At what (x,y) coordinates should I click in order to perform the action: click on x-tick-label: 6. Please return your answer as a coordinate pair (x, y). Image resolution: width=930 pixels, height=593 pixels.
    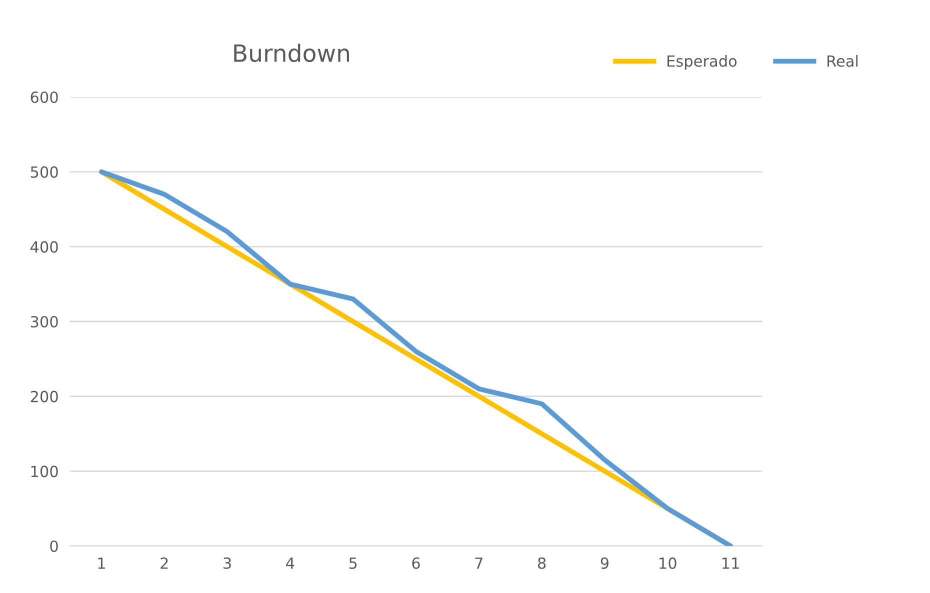
    Looking at the image, I should click on (416, 563).